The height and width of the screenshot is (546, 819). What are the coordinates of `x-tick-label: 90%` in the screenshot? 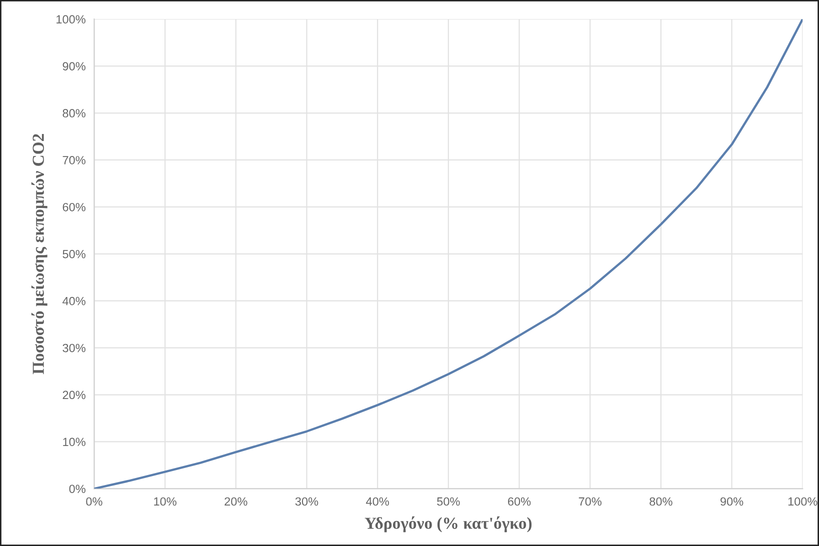 It's located at (732, 501).